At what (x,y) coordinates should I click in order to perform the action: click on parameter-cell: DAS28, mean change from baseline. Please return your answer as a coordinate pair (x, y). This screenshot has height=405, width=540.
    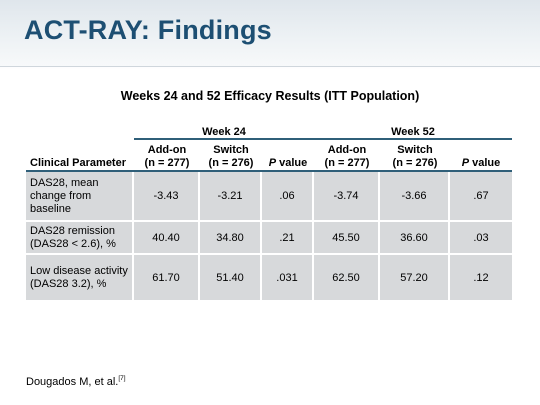
    Looking at the image, I should click on (80, 197).